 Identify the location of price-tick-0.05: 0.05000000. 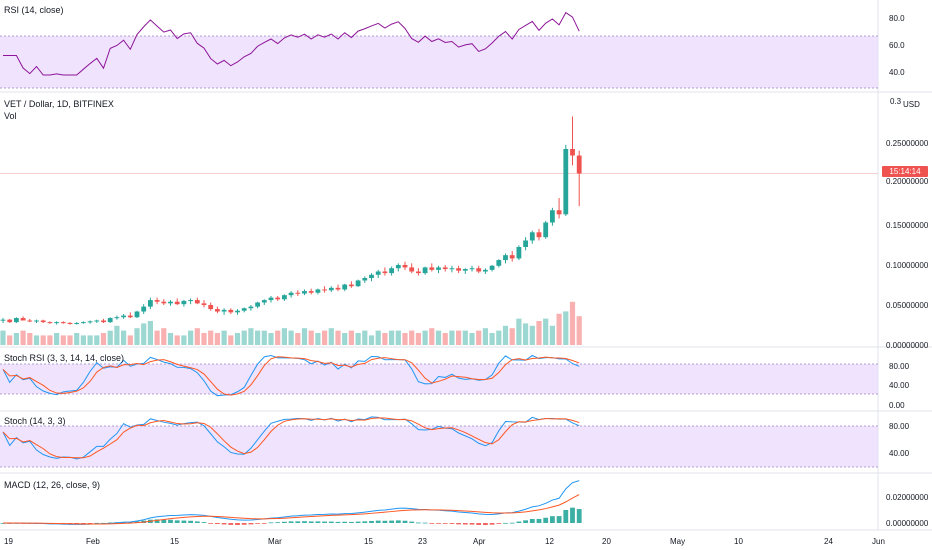
(907, 305).